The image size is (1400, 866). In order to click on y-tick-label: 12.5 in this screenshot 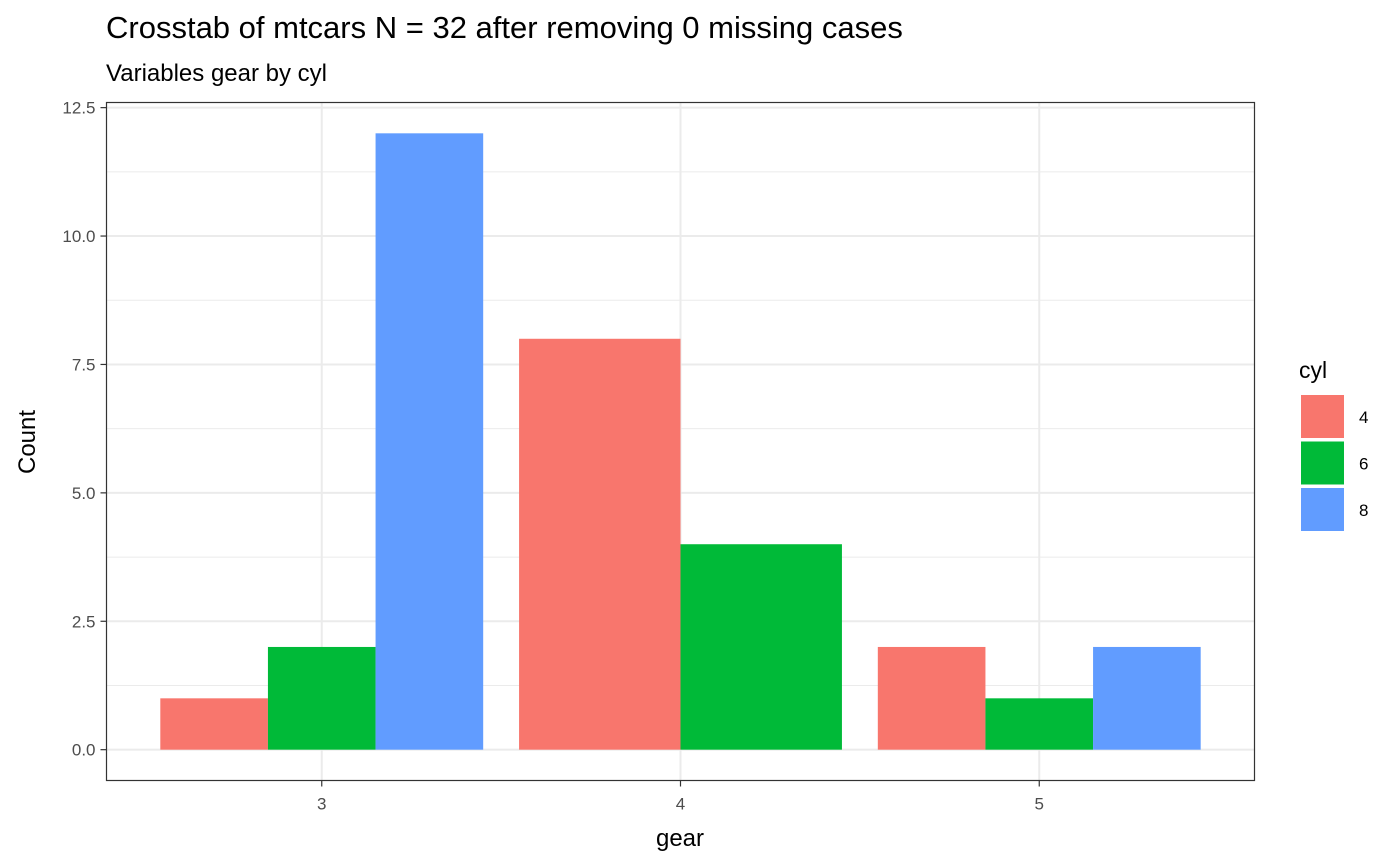, I will do `click(78, 108)`.